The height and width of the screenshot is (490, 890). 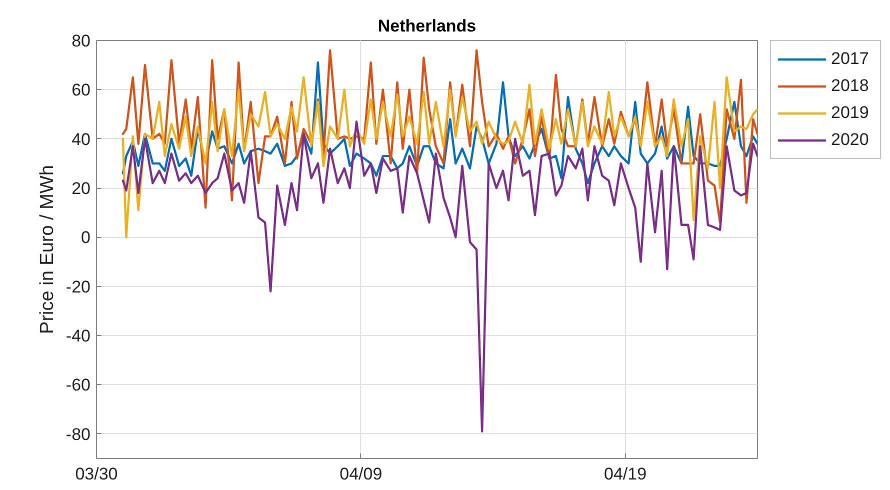 What do you see at coordinates (625, 474) in the screenshot?
I see `x-tick-label: 04/19` at bounding box center [625, 474].